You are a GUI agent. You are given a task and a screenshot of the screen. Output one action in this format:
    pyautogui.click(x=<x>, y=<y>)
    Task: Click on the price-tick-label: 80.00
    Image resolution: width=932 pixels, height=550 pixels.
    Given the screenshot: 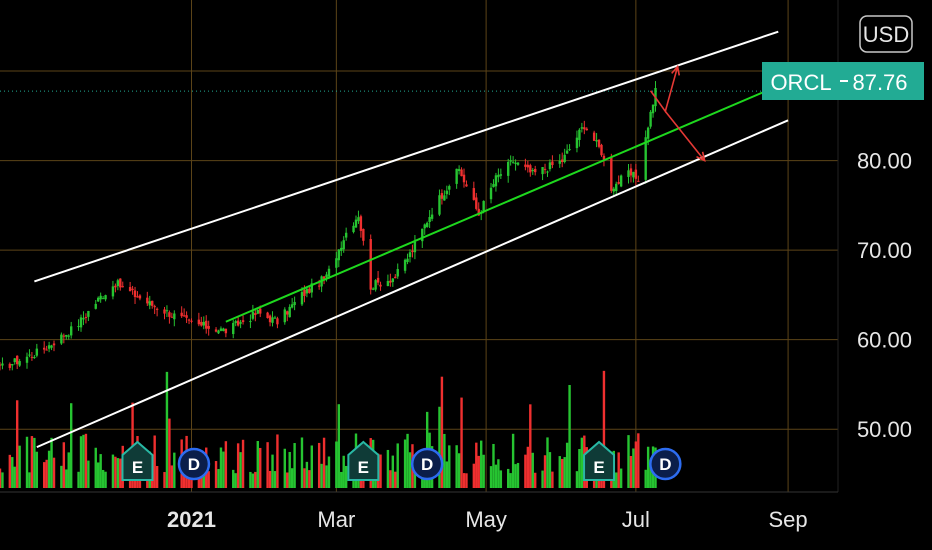 What is the action you would take?
    pyautogui.click(x=884, y=161)
    